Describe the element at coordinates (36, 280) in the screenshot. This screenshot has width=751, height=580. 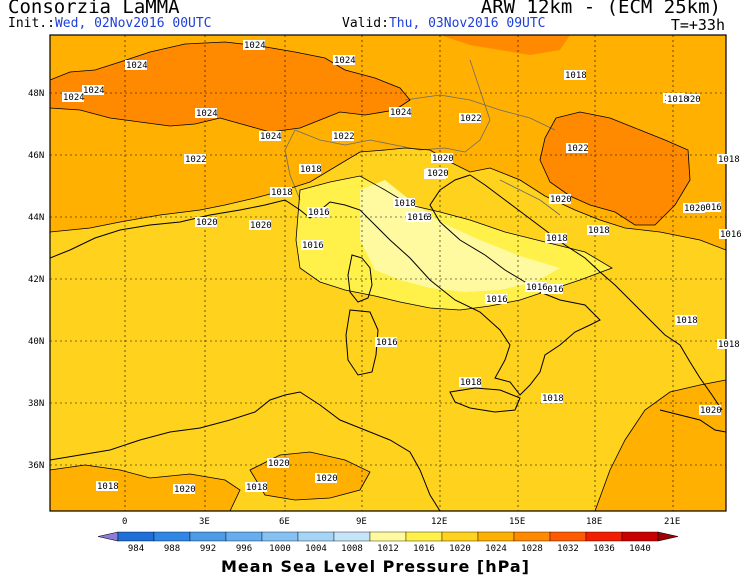
I see `lat-label: 42N` at that location.